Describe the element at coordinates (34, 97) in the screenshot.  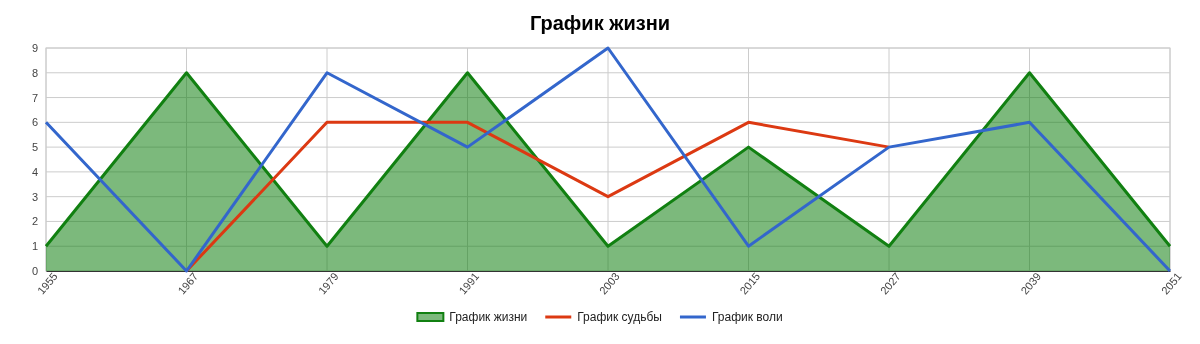
I see `y-tick-label: 7` at that location.